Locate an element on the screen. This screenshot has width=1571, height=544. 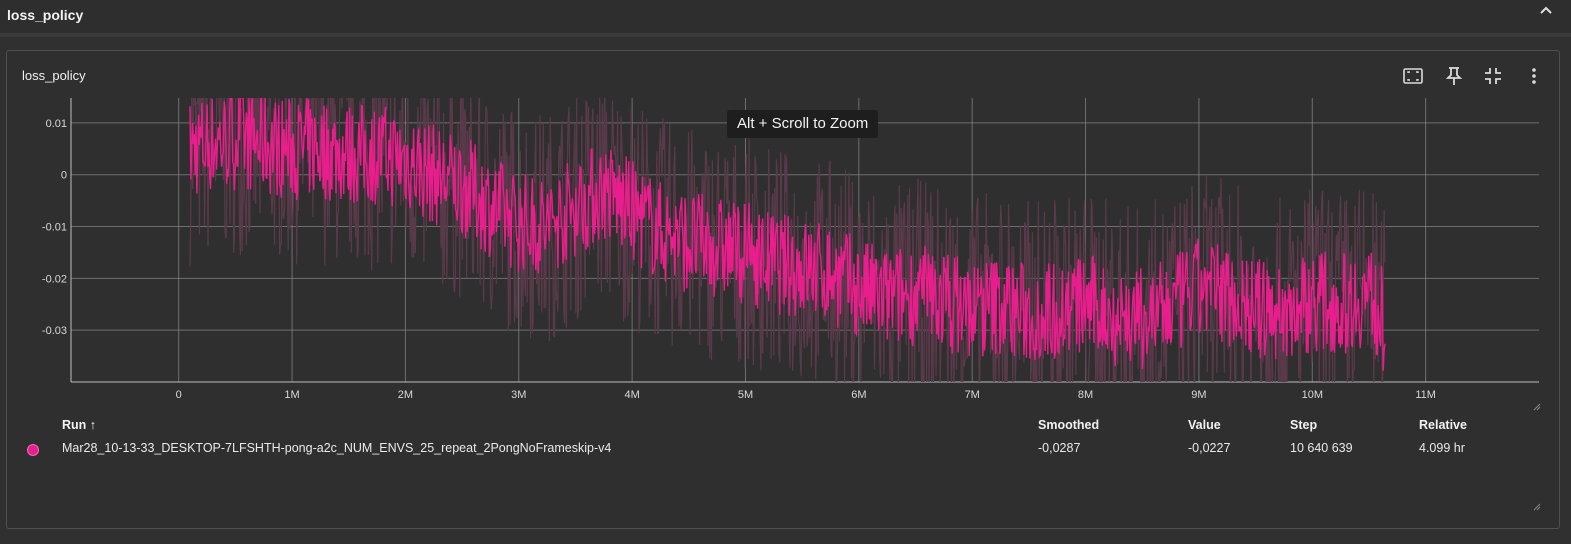
y-tick-label: 0.01 is located at coordinates (56, 124).